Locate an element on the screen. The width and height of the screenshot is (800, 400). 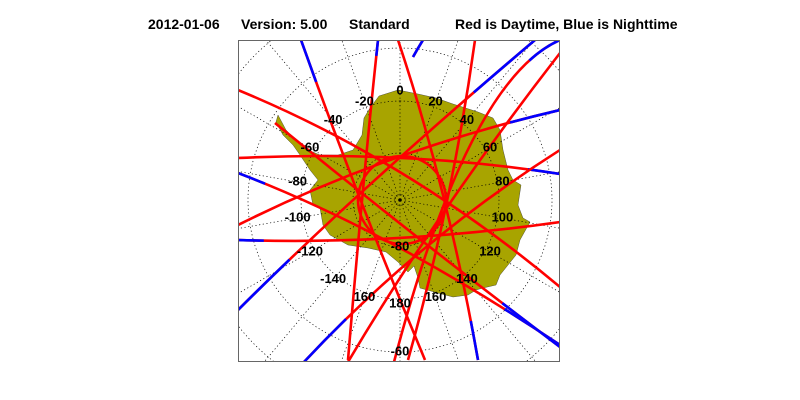
longitude-label: 20 is located at coordinates (435, 101).